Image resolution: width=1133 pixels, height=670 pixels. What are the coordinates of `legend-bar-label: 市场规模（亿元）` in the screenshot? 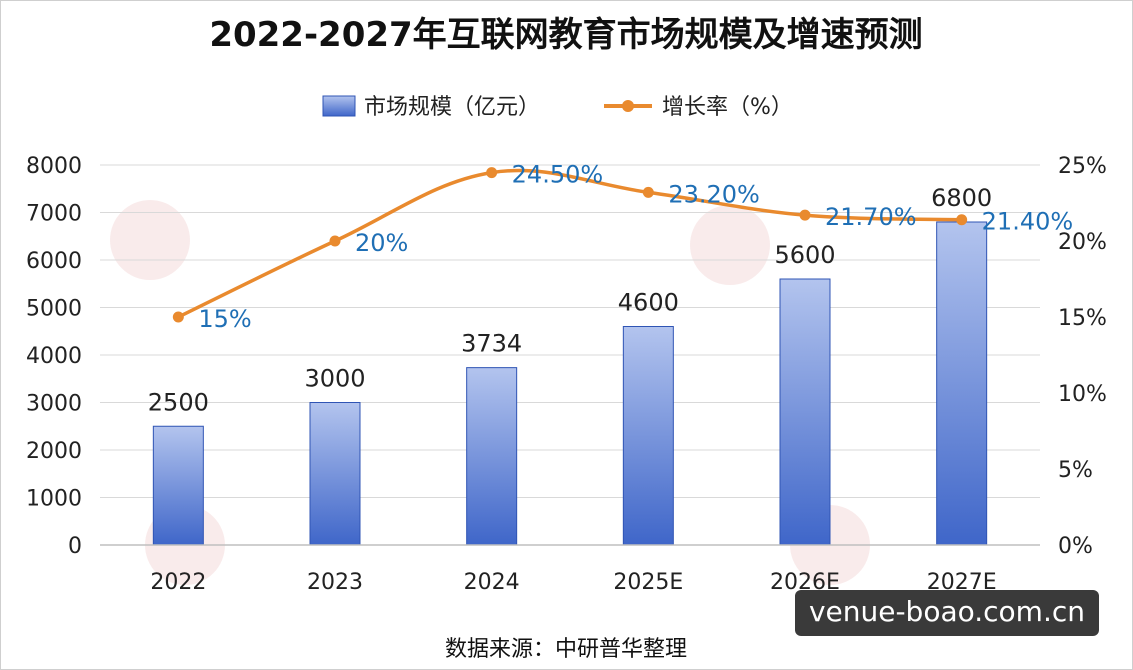 It's located at (452, 107).